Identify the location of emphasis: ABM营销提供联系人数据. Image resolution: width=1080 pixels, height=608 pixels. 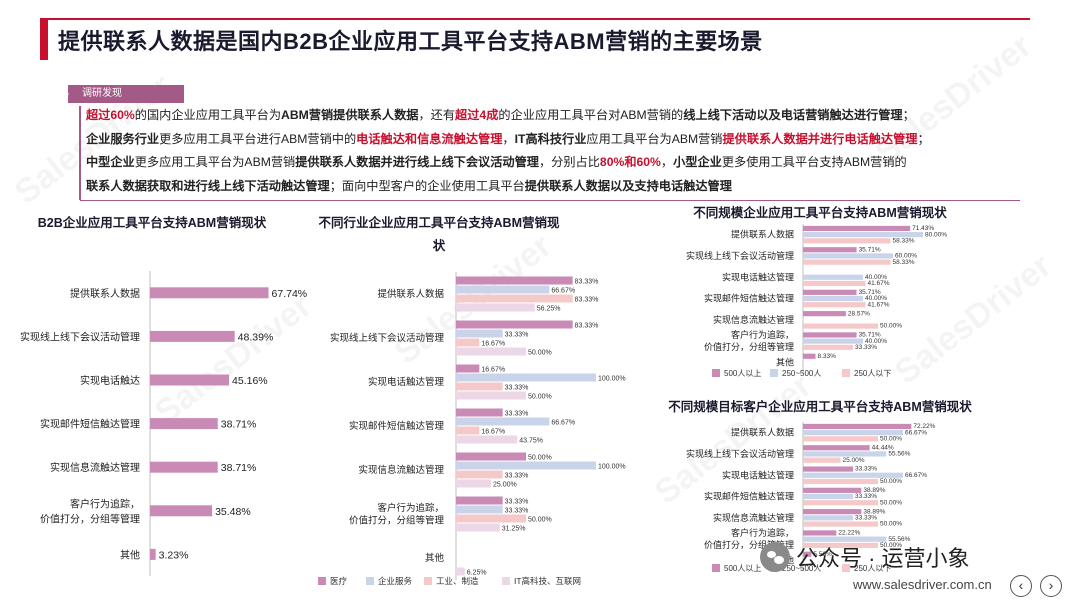
(350, 115).